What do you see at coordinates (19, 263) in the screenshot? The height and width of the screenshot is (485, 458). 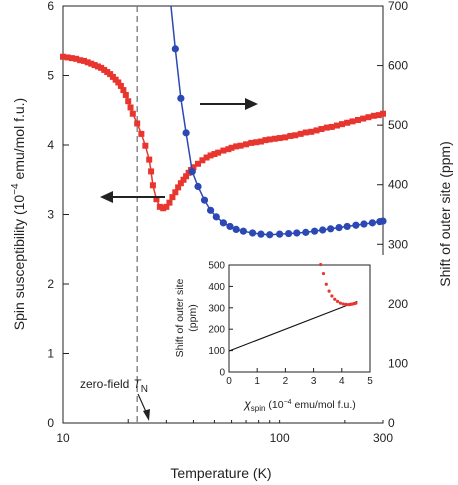 I see `y-axis-label-prefix: Spin susceptibility (10` at bounding box center [19, 263].